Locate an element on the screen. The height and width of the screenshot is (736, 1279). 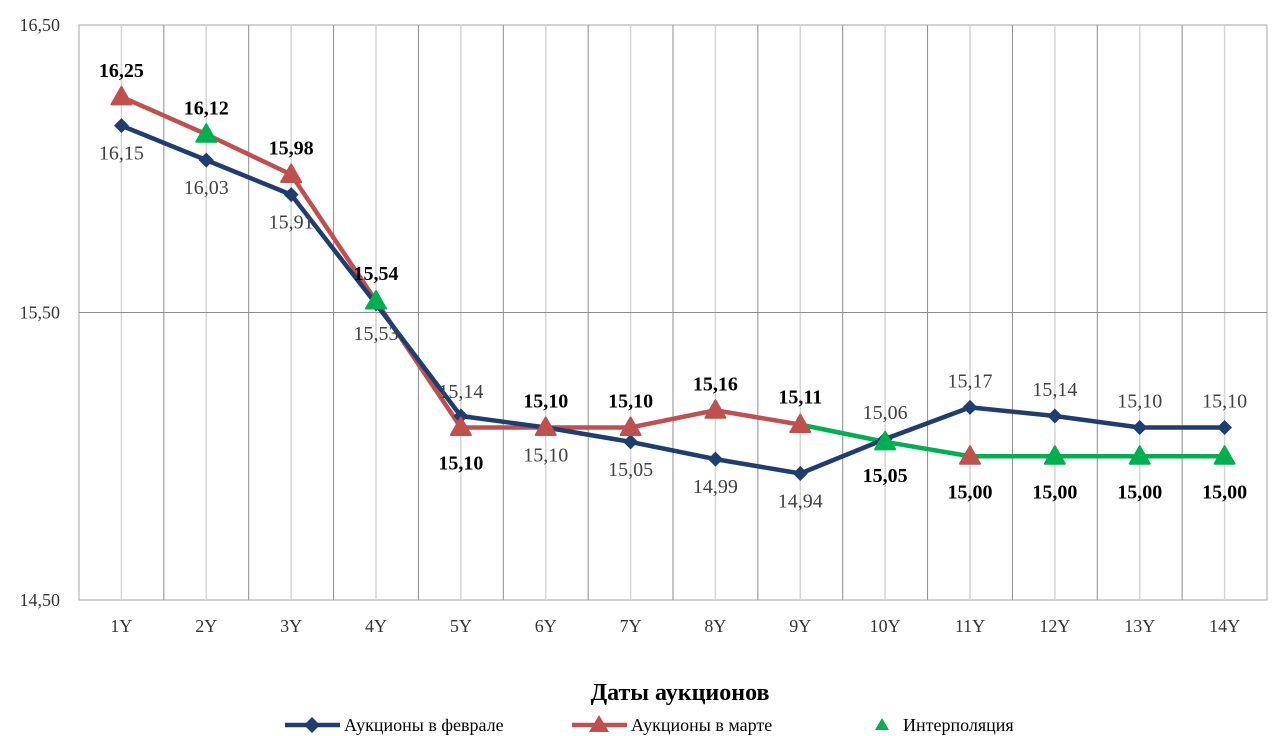
march-data-label: 16,12 is located at coordinates (206, 108).